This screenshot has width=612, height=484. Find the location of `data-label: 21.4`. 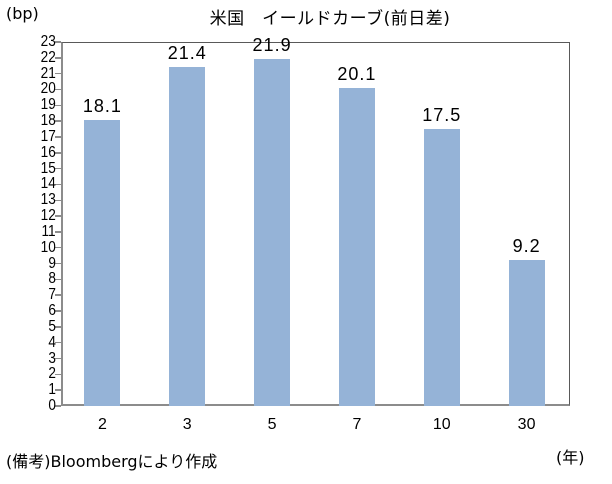

data-label: 21.4 is located at coordinates (187, 53).